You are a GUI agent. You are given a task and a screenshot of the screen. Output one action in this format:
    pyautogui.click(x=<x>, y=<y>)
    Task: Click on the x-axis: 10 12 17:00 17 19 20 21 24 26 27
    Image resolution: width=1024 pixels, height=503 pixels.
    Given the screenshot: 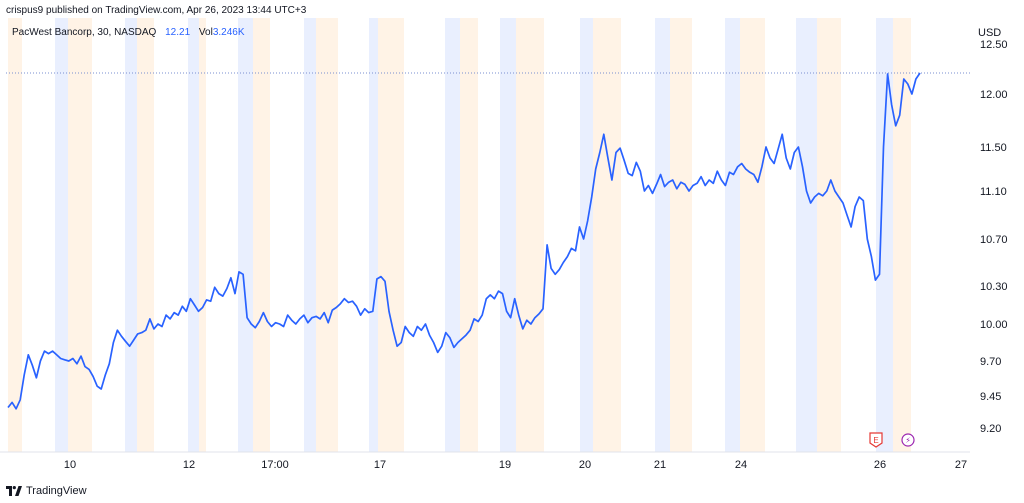 What is the action you would take?
    pyautogui.click(x=515, y=465)
    